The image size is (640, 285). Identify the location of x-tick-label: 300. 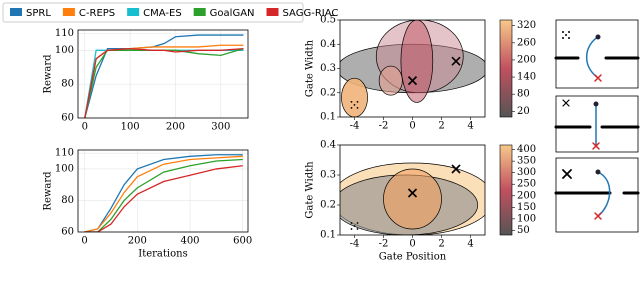
(220, 127).